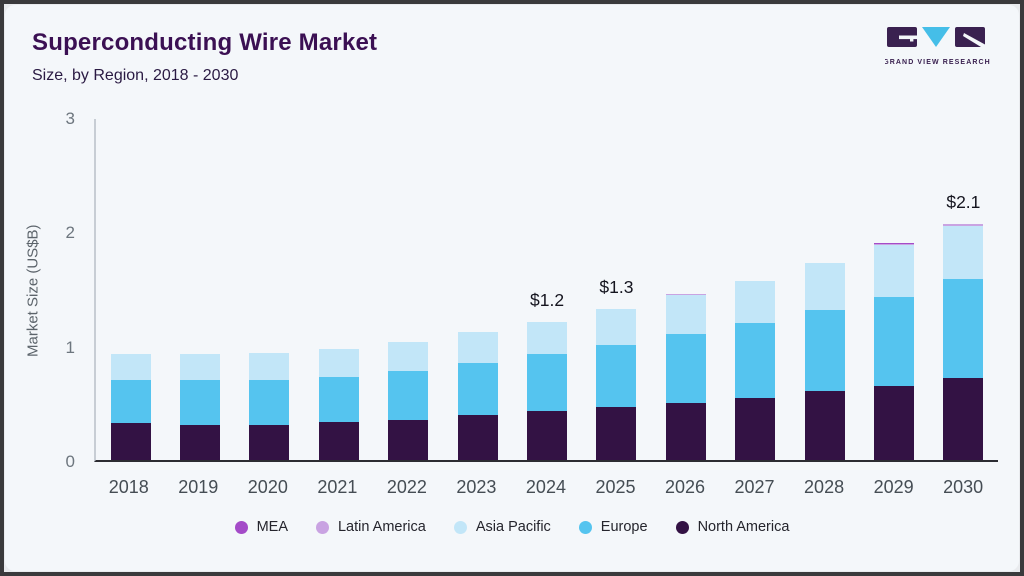  I want to click on bar-segment-latin-america-2029, so click(893, 244).